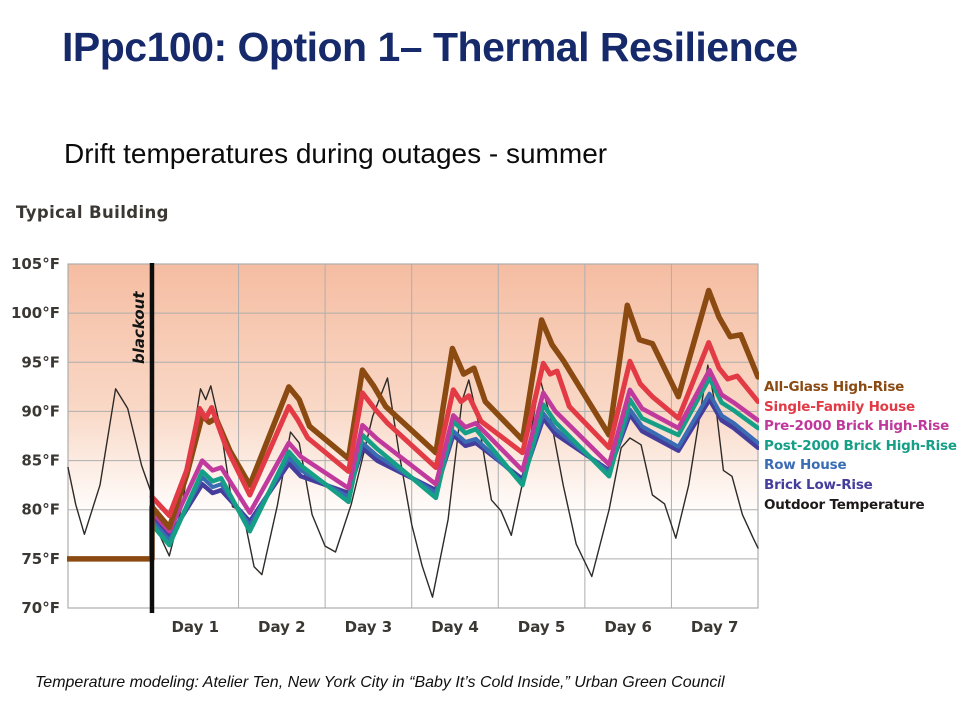 Image resolution: width=960 pixels, height=720 pixels. Describe the element at coordinates (195, 627) in the screenshot. I see `x-day-label: Day 1` at that location.